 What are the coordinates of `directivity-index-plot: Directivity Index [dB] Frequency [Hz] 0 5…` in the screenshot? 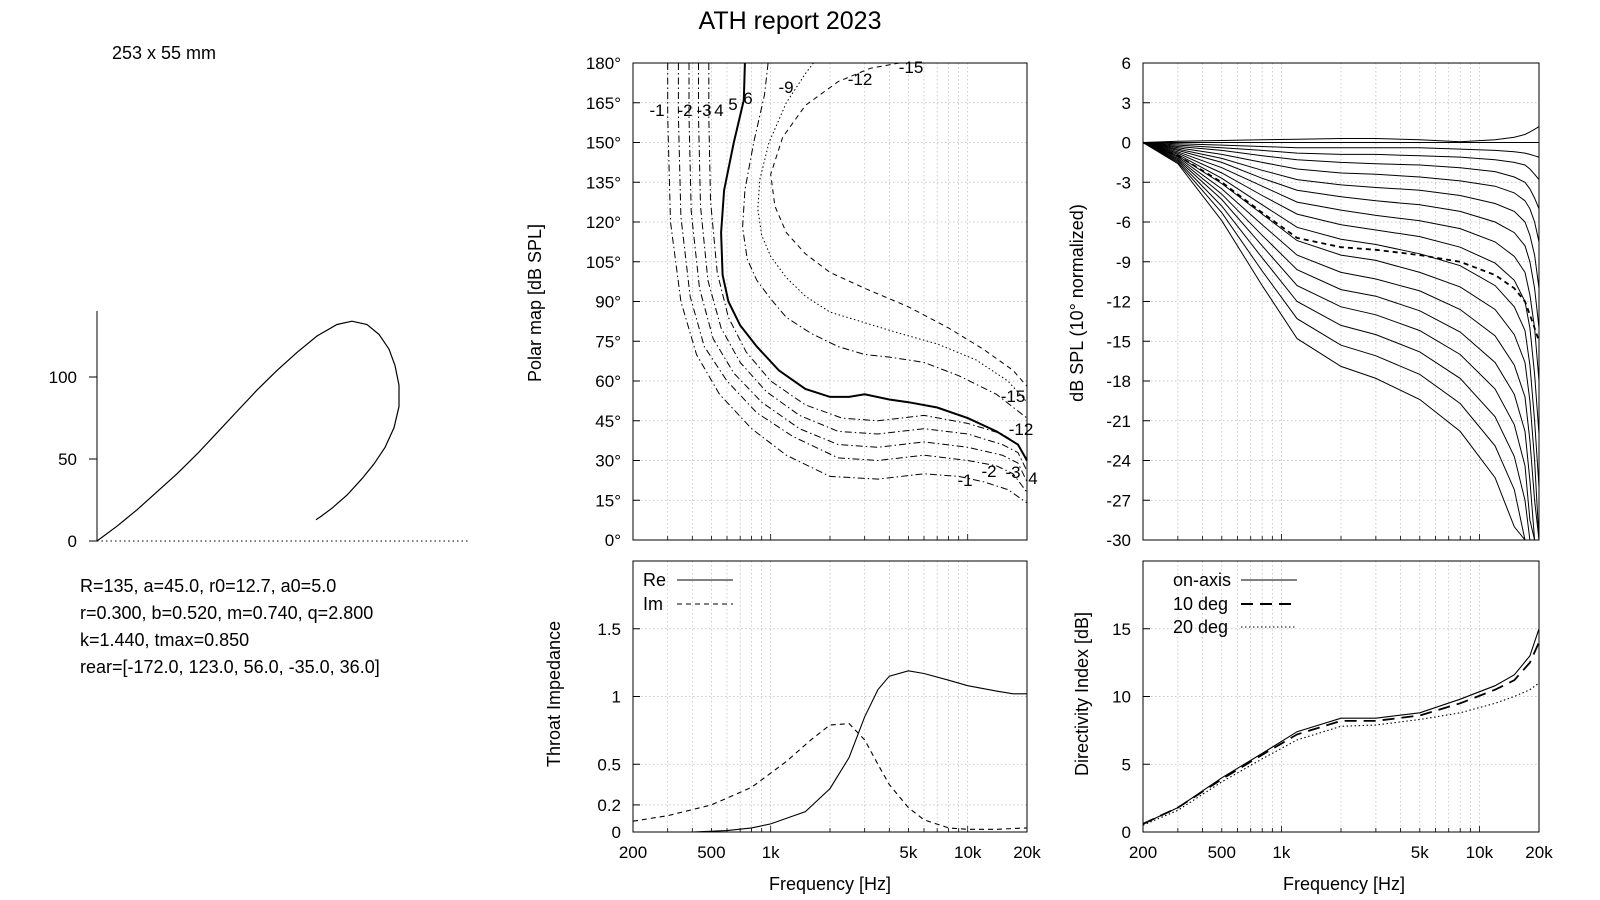 It's located at (1312, 727).